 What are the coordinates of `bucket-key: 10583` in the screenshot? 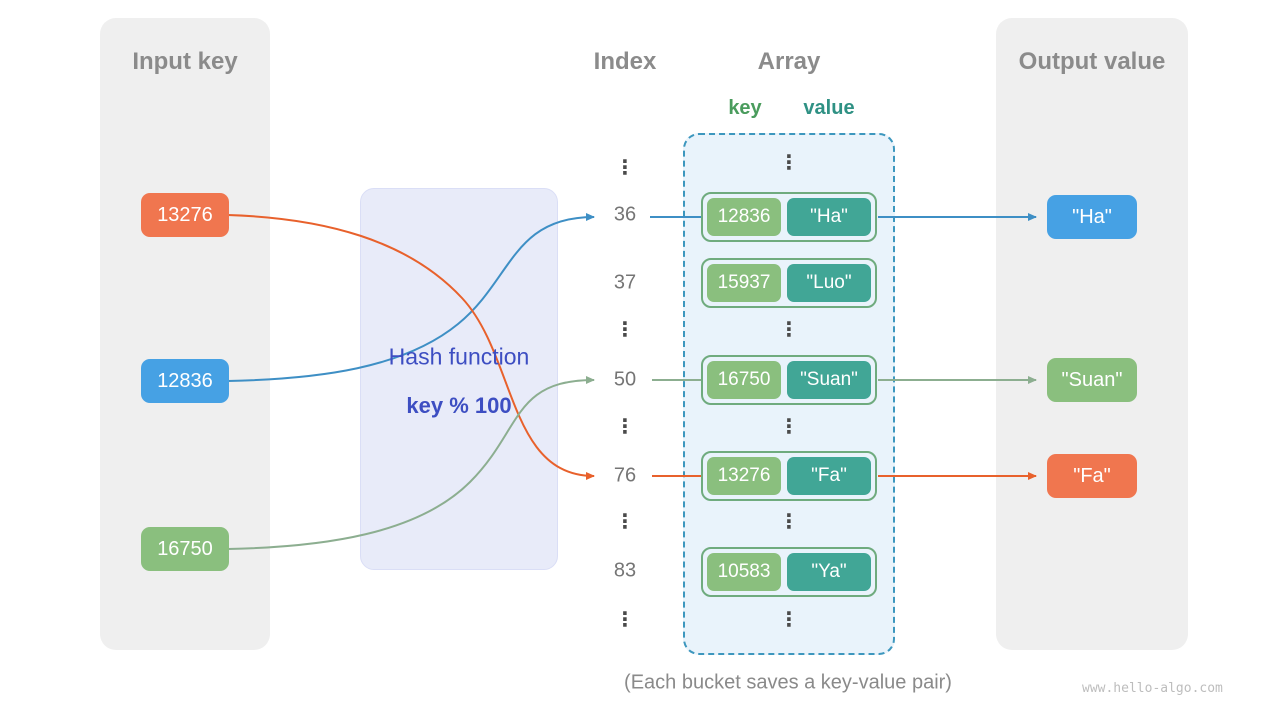 It's located at (744, 572).